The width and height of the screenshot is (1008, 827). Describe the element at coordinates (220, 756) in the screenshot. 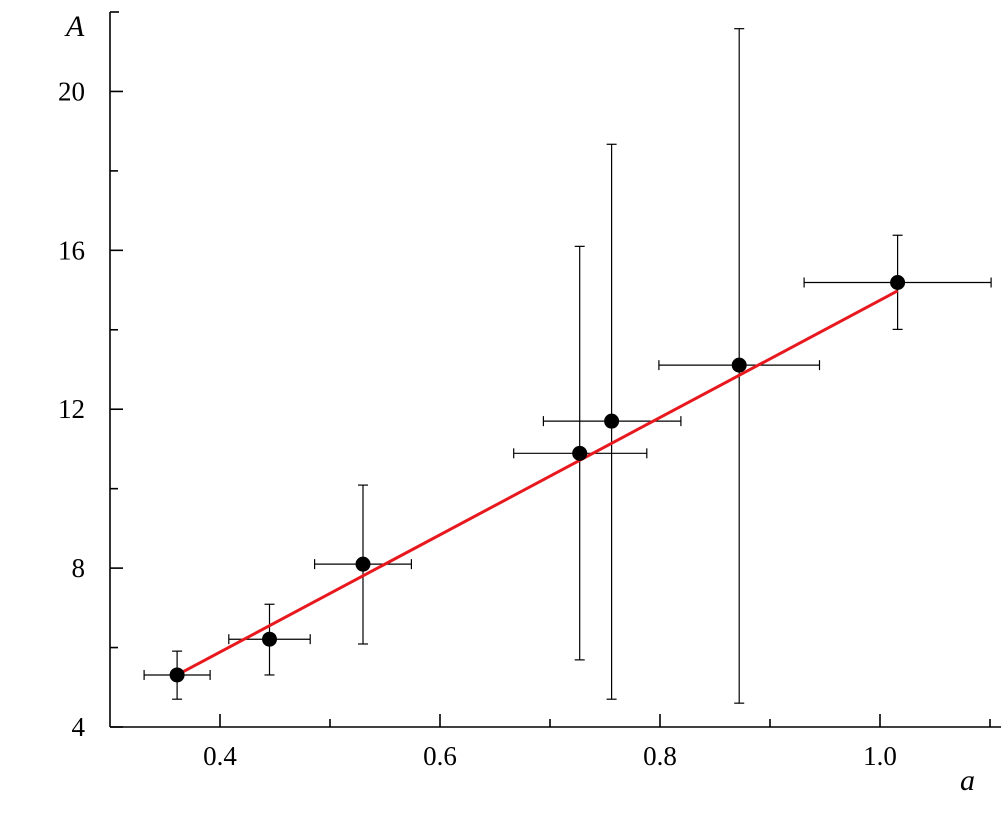

I see `x-tick-label: 0.4` at that location.